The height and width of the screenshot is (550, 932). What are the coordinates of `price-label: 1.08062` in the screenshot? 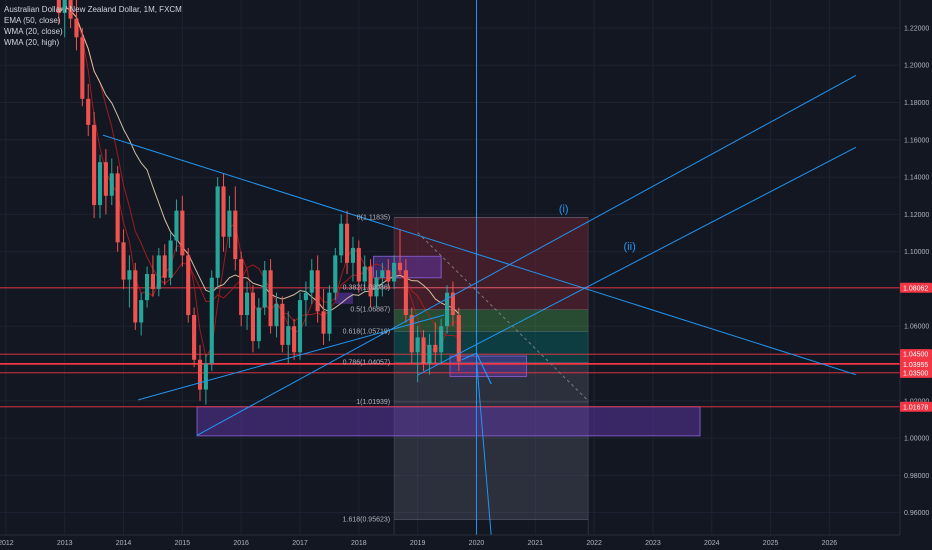 It's located at (915, 288).